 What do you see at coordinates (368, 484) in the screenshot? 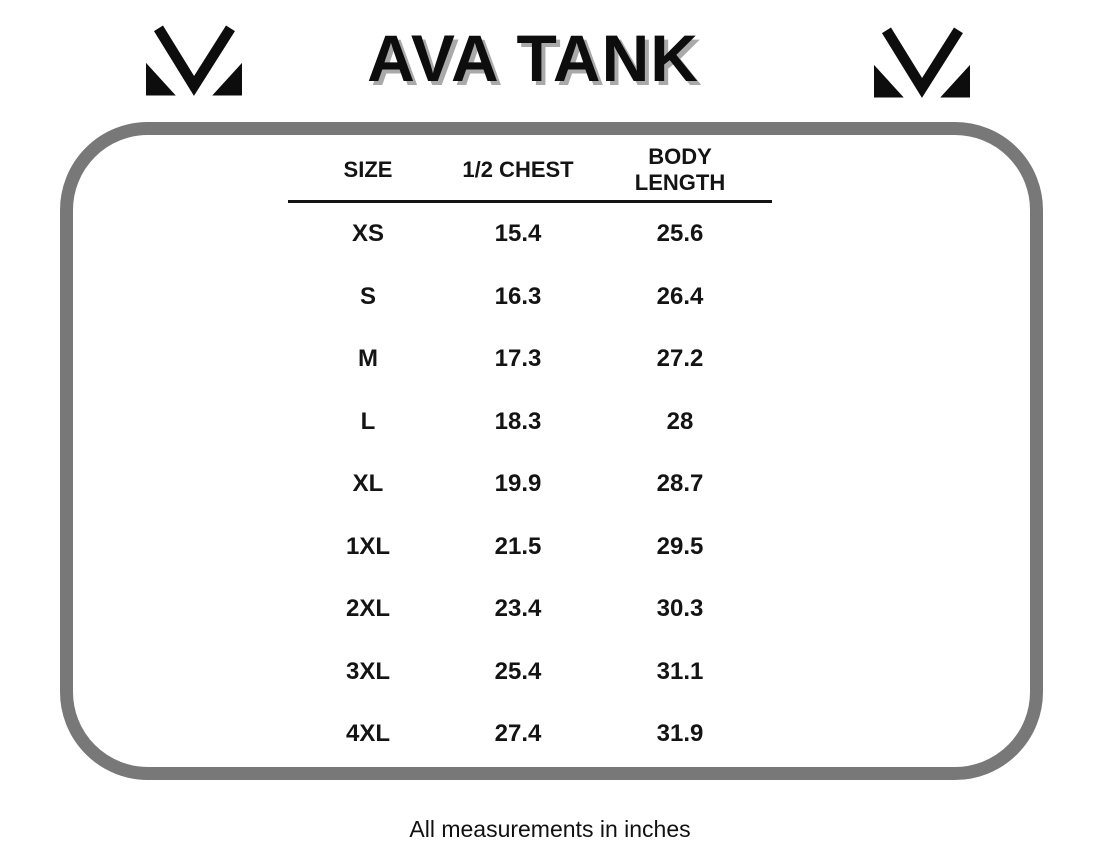
I see `size-cell: XL` at bounding box center [368, 484].